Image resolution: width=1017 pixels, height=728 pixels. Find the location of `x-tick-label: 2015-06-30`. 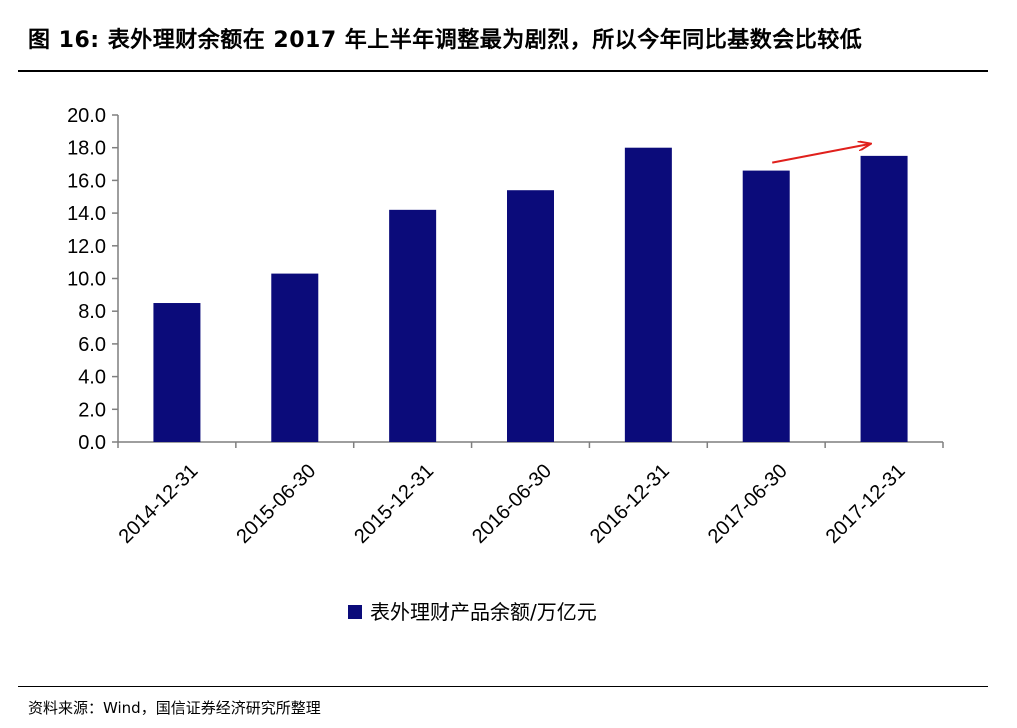

x-tick-label: 2015-06-30 is located at coordinates (276, 504).